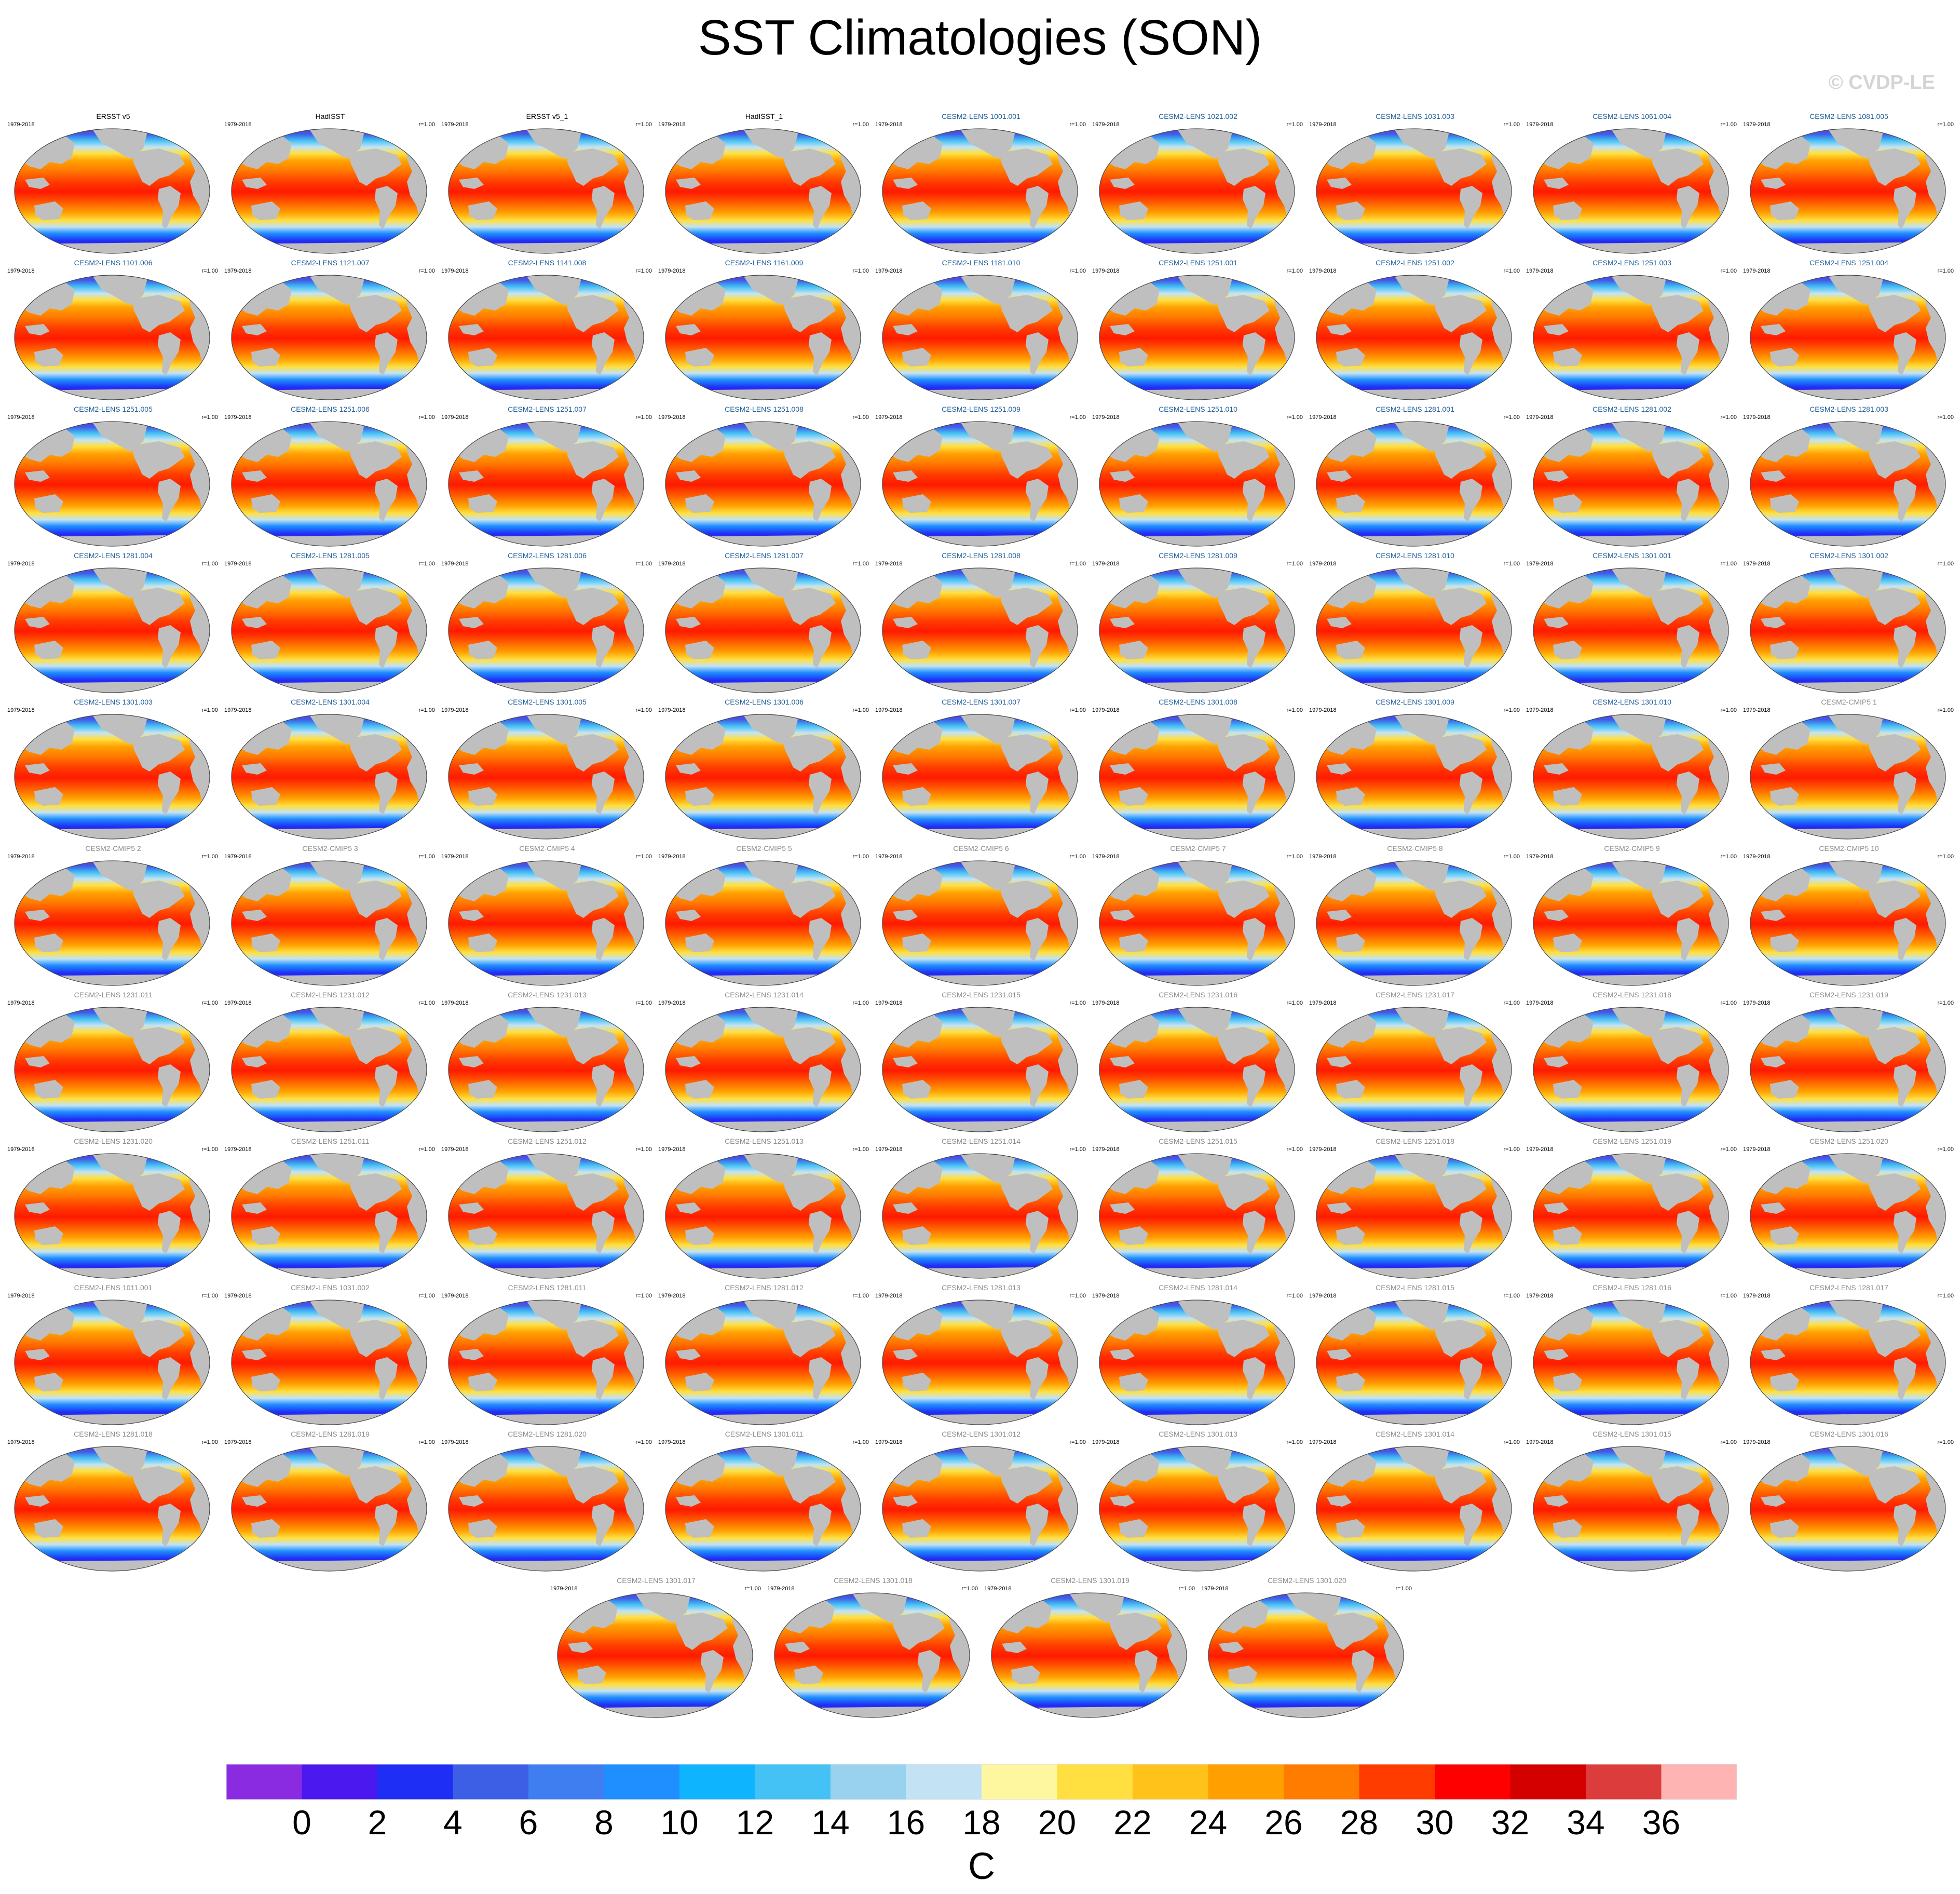 The image size is (1960, 1894). Describe the element at coordinates (113, 1354) in the screenshot. I see `map-panel: CESM2-LENS 1011.001 1979-2018 r=1.00` at that location.